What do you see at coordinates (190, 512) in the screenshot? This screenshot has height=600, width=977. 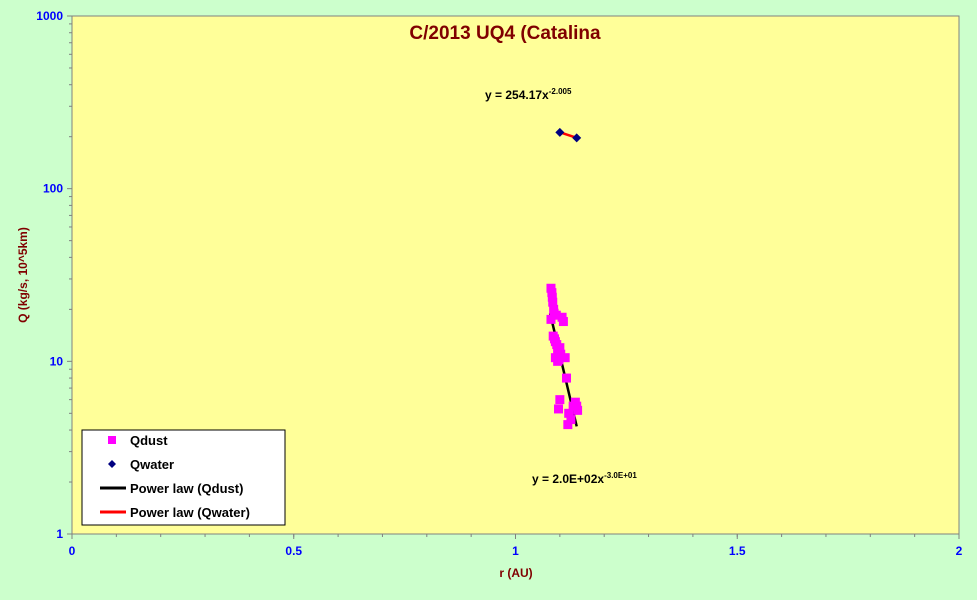 I see `legend-water-fit-label: Power law (Qwater)` at bounding box center [190, 512].